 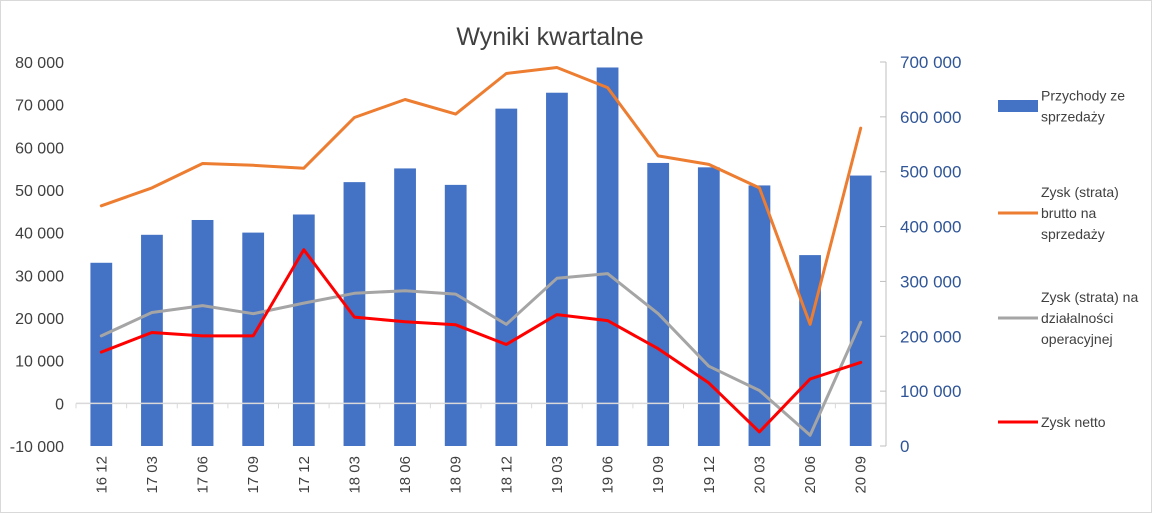 I want to click on left-axis-tick-label: 50 000, so click(x=39, y=191).